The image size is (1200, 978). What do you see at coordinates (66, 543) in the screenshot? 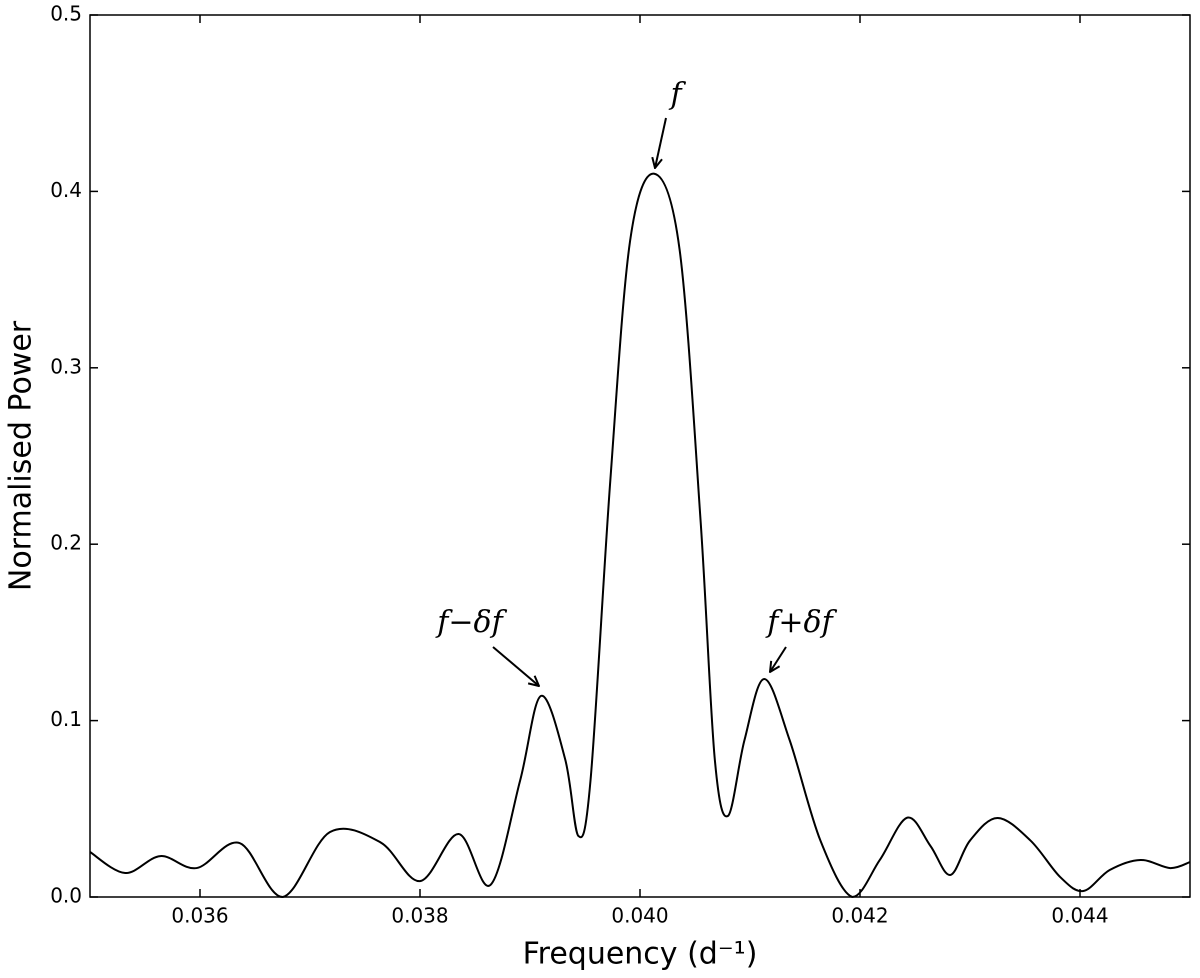
I see `y-tick-label: 0.2` at bounding box center [66, 543].